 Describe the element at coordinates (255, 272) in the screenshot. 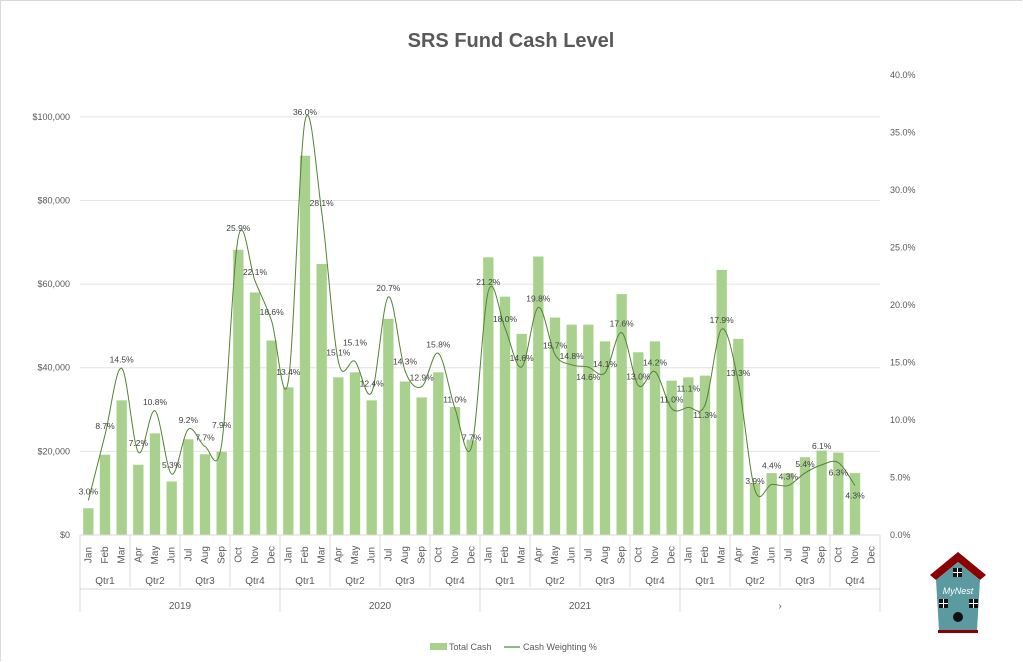

I see `data-label-cash-weighting: 22.1%` at that location.